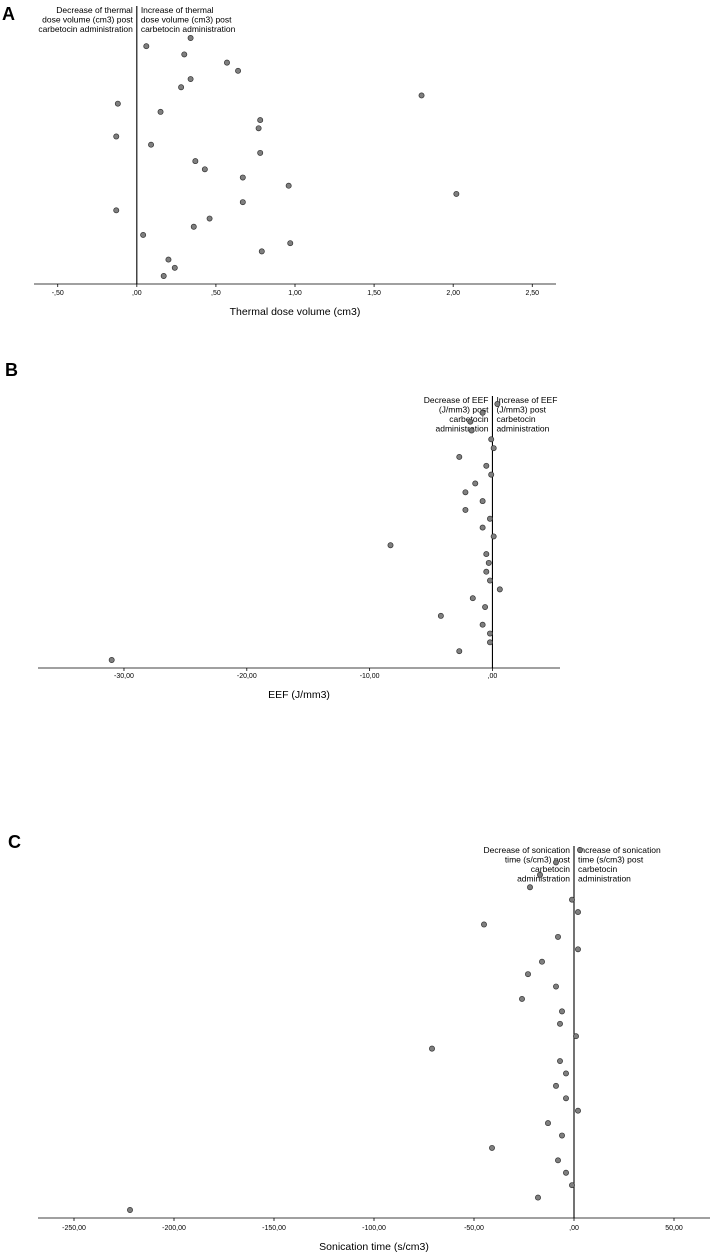  What do you see at coordinates (493, 676) in the screenshot?
I see `panel-b-x-tick-label: ,00` at bounding box center [493, 676].